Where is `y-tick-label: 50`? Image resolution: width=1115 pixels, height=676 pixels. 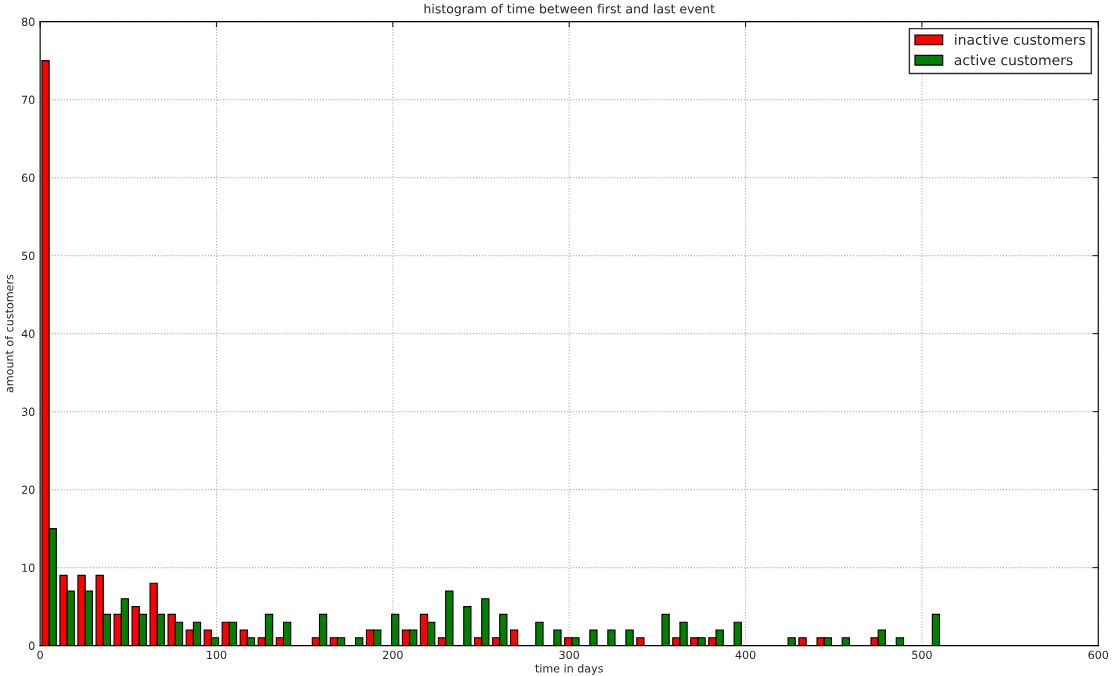
y-tick-label: 50 is located at coordinates (28, 255).